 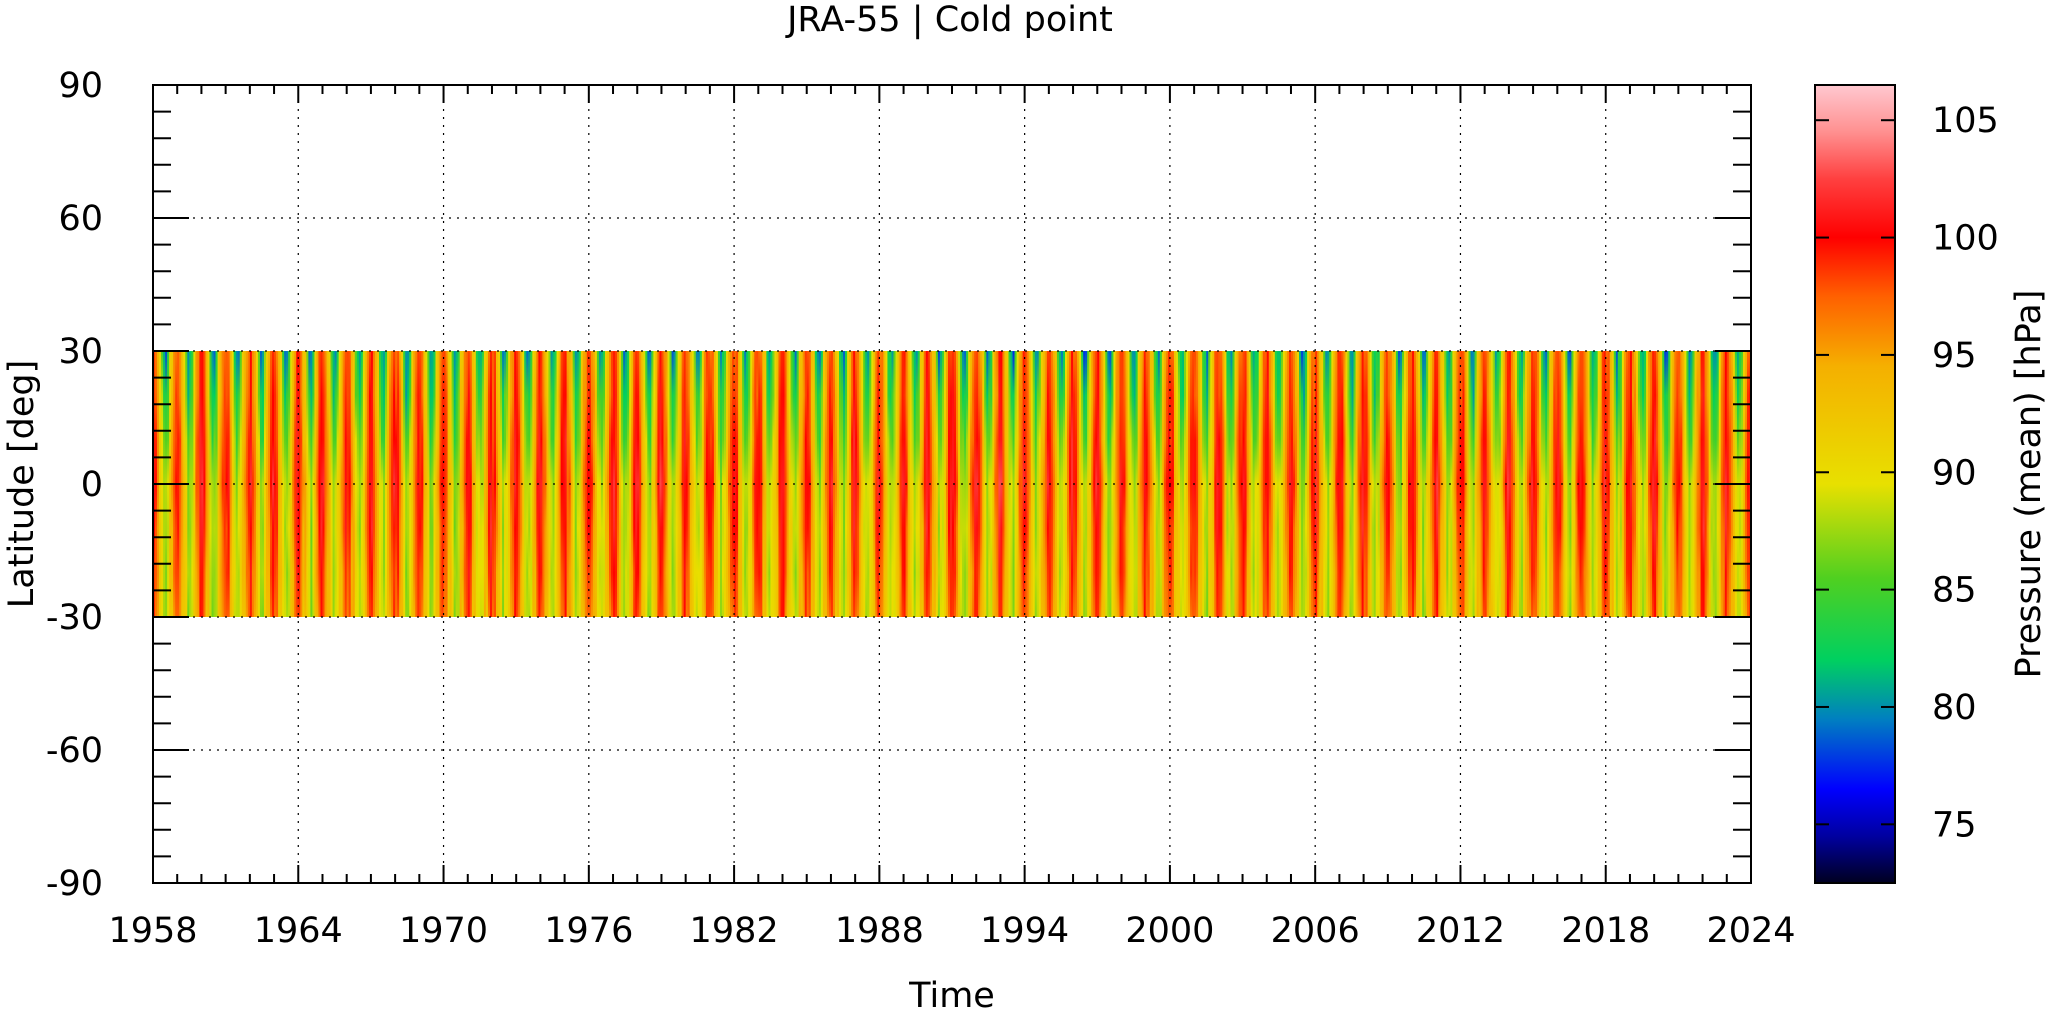 What do you see at coordinates (734, 931) in the screenshot?
I see `x-tick-label: 1982` at bounding box center [734, 931].